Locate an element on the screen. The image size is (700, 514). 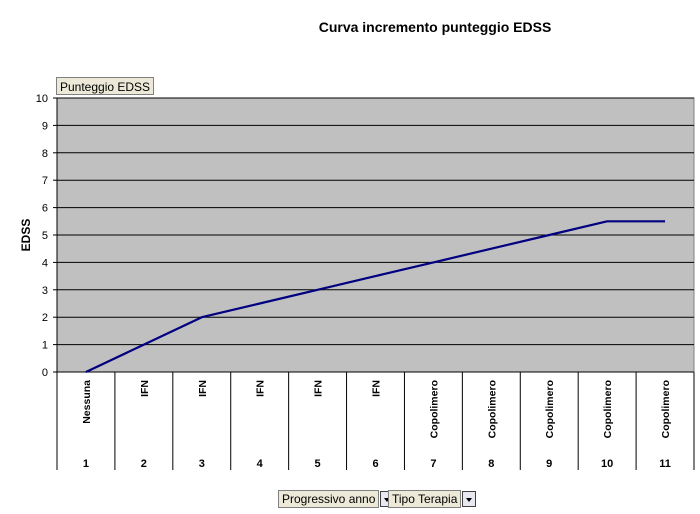
tipo-terapia-dropdown: Tipo Terapia is located at coordinates (432, 499).